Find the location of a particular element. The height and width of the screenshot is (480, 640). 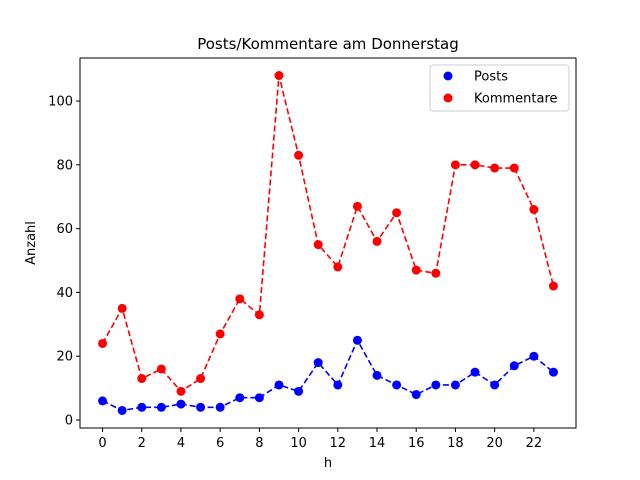

y-tick-label-5: 100 is located at coordinates (60, 102).